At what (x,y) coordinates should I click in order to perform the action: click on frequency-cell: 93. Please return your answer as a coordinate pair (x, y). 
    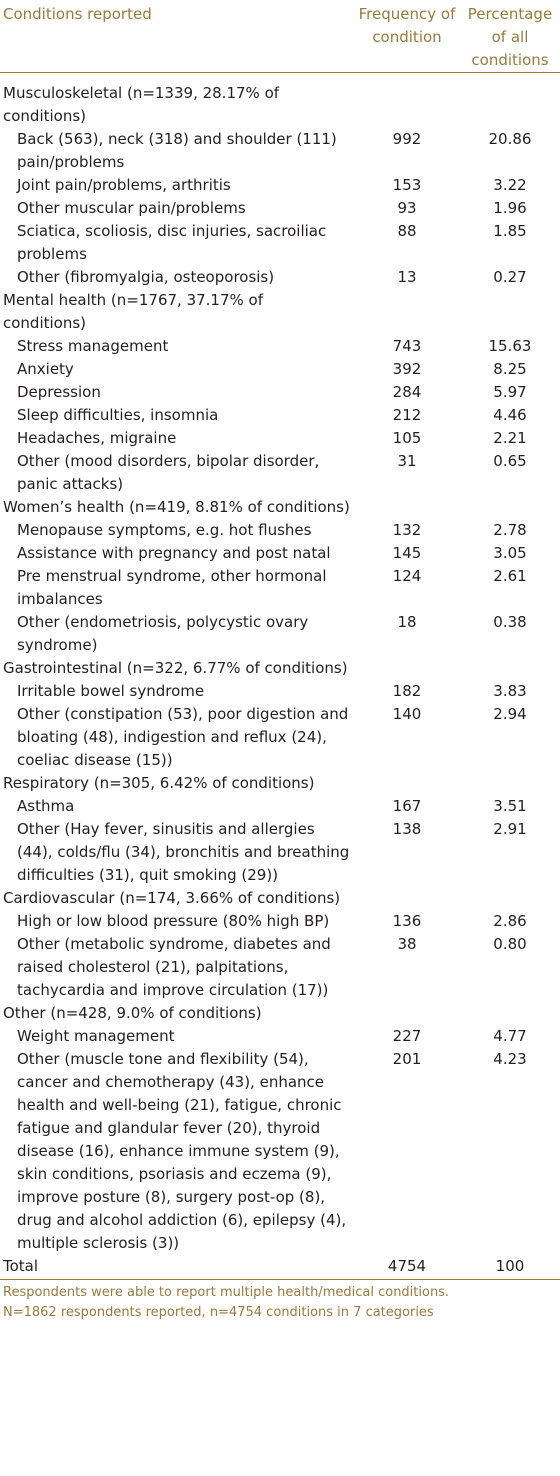
    Looking at the image, I should click on (407, 208).